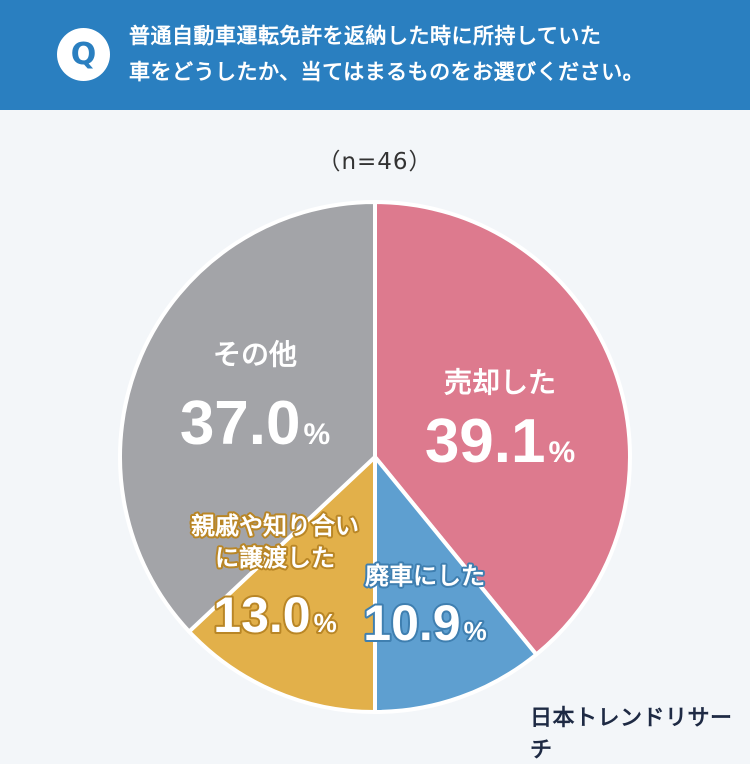 Image resolution: width=750 pixels, height=764 pixels. Describe the element at coordinates (255, 423) in the screenshot. I see `slice-value-3: 37.0%` at that location.